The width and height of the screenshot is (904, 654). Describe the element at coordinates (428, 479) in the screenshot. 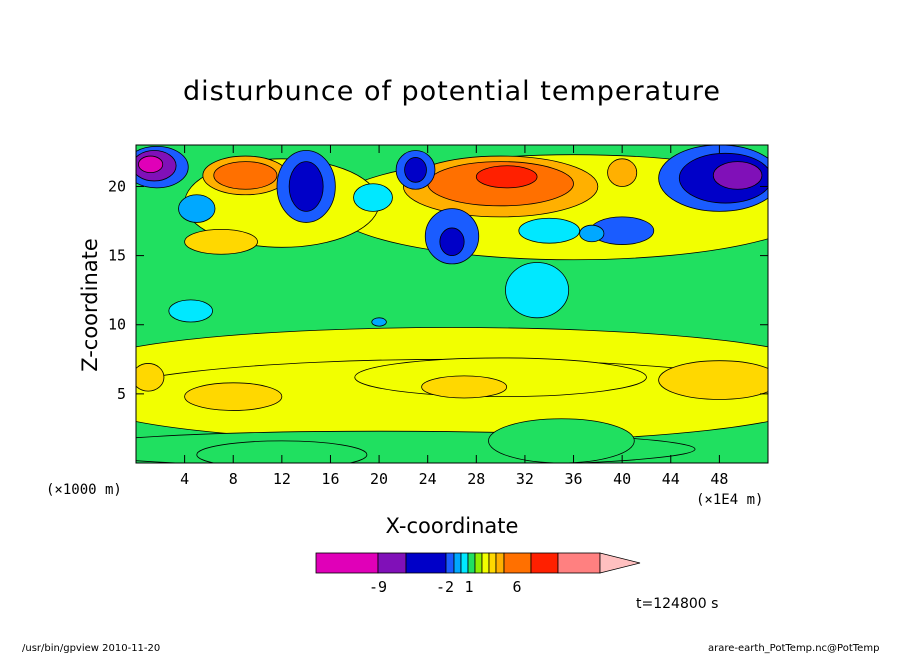

I see `x-tick-label: 24` at that location.